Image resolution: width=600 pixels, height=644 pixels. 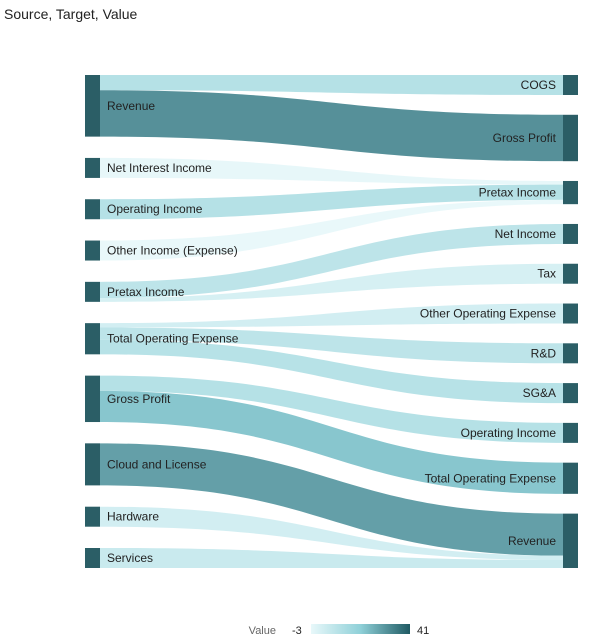 I want to click on target-node-randd, so click(x=570, y=353).